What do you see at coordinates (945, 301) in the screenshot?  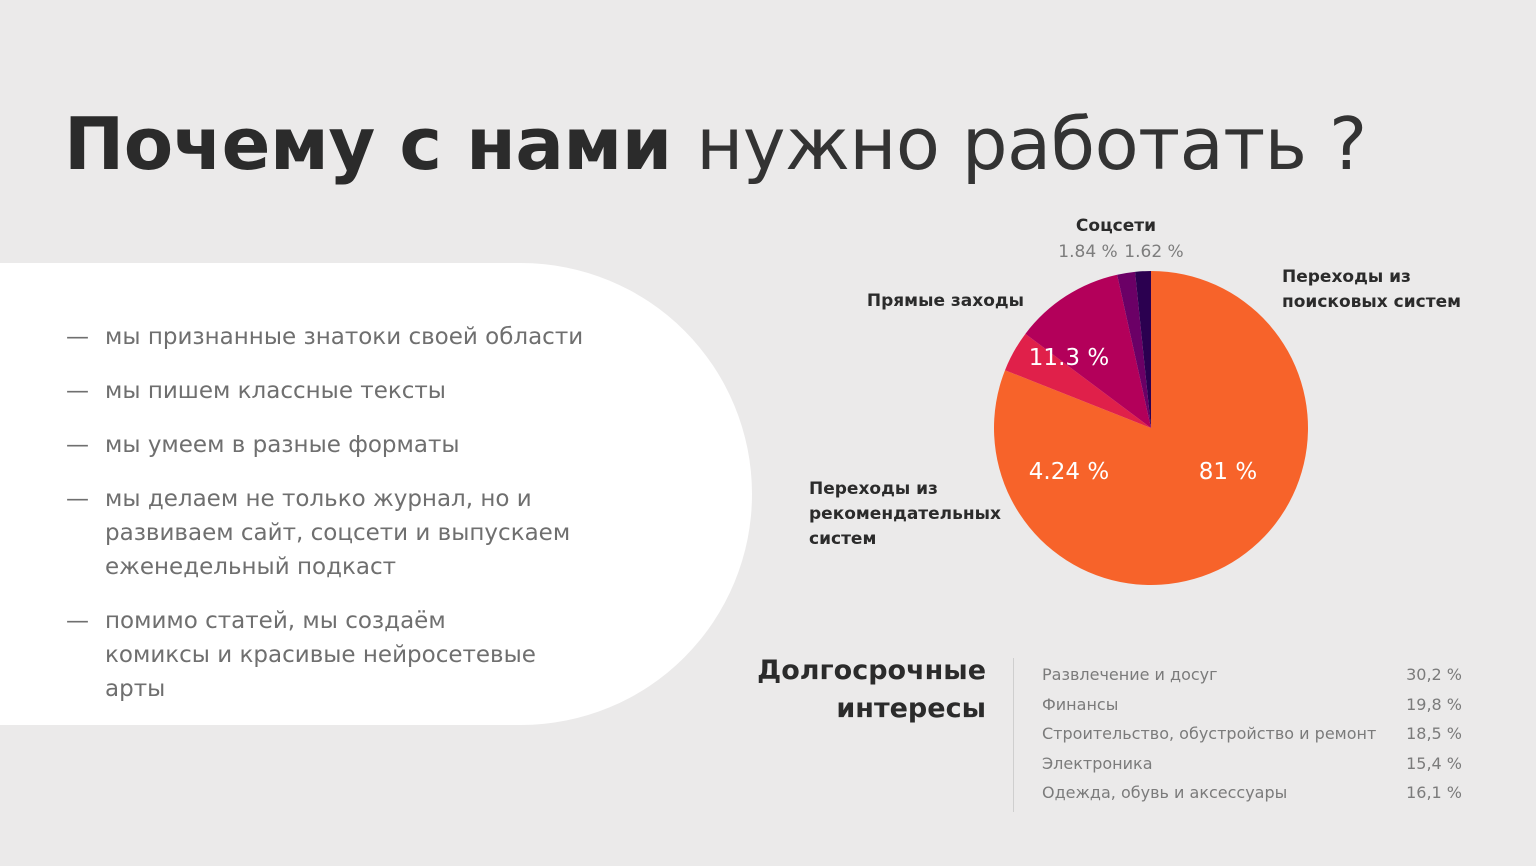 I see `slice-category-label: Прямые заходы` at bounding box center [945, 301].